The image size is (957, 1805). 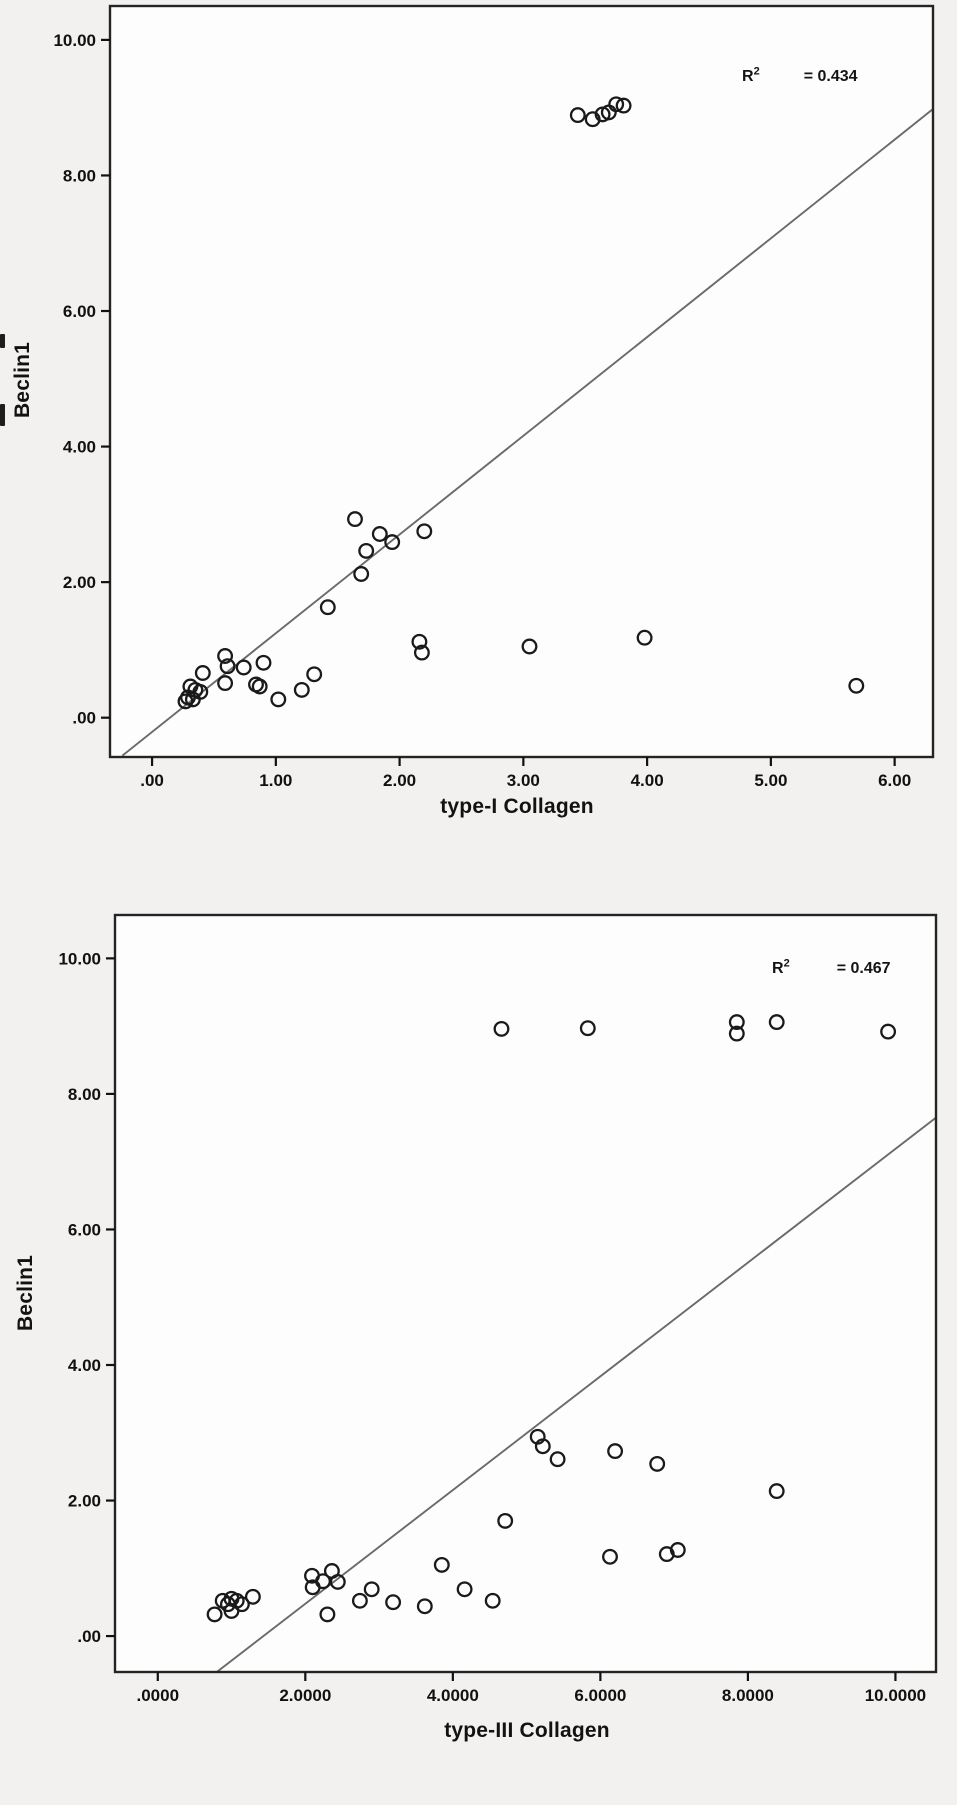 I want to click on x-tick-label: 4.00, so click(x=647, y=780).